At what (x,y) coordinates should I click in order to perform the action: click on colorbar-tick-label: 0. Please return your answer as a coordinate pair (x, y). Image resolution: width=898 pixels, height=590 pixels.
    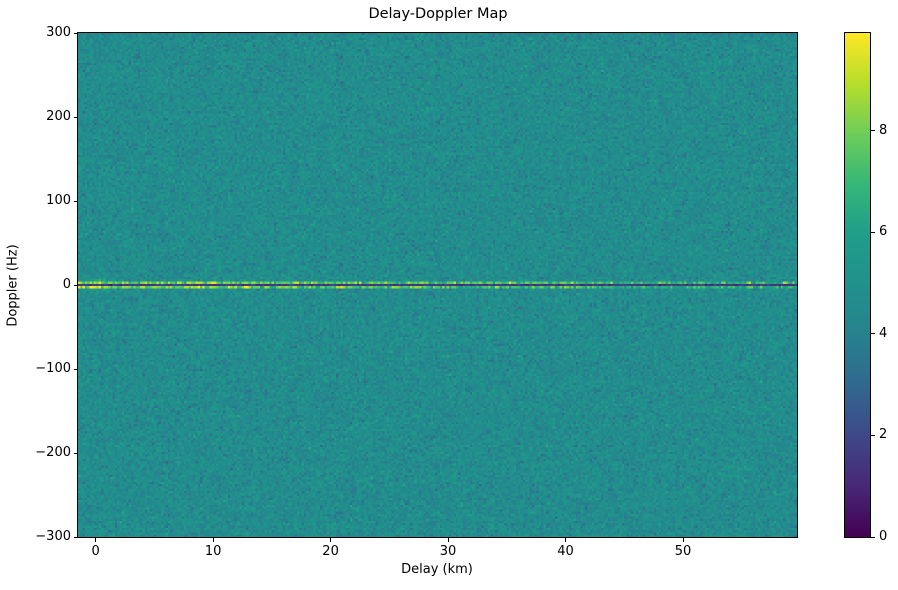
    Looking at the image, I should click on (883, 536).